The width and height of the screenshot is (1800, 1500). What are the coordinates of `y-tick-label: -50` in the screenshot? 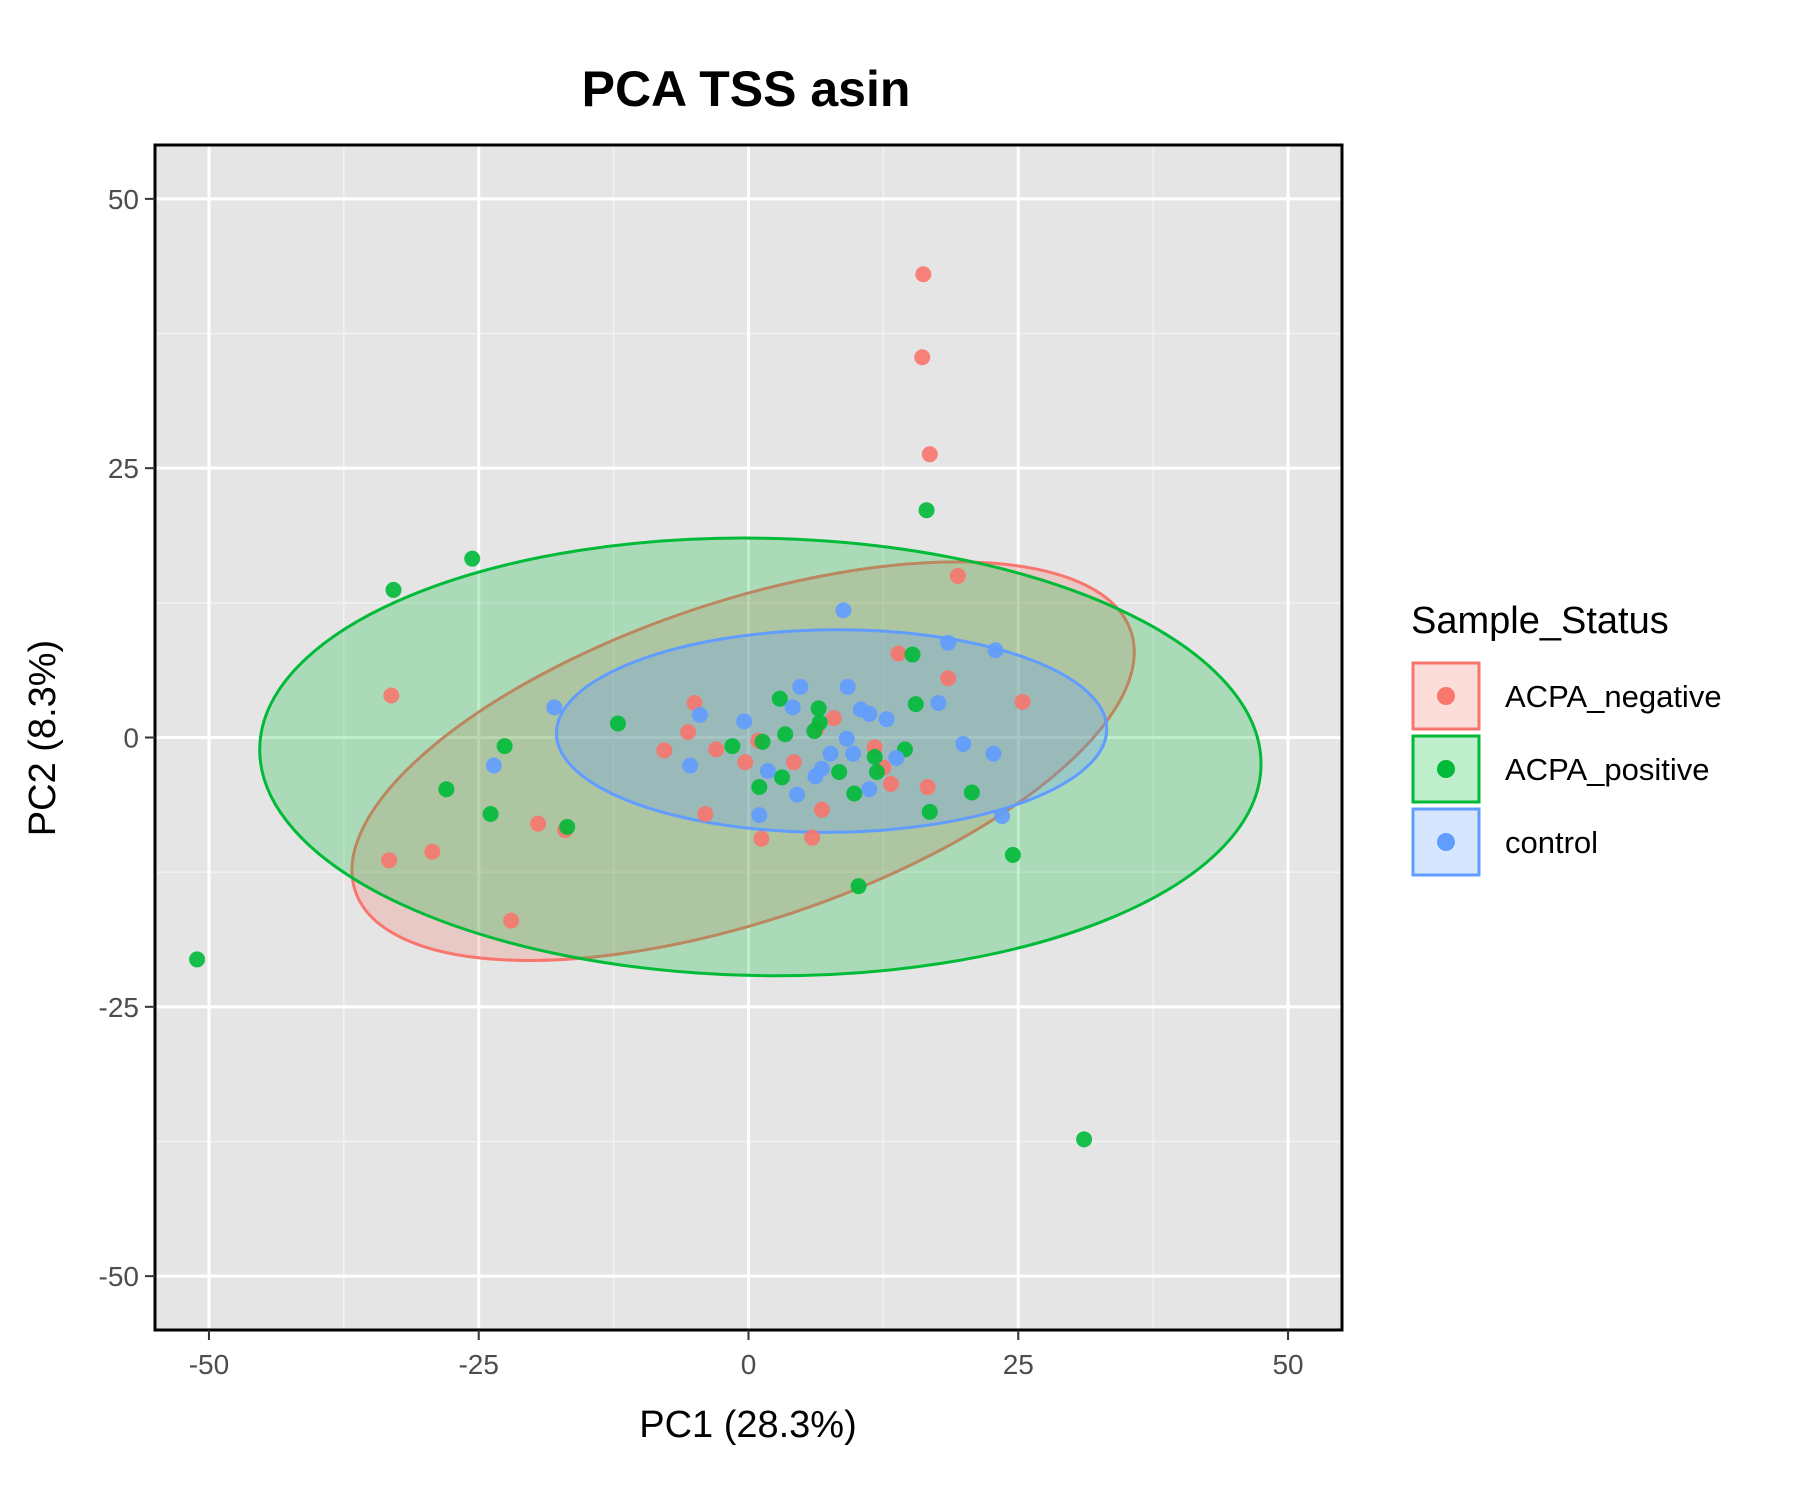 It's located at (119, 1276).